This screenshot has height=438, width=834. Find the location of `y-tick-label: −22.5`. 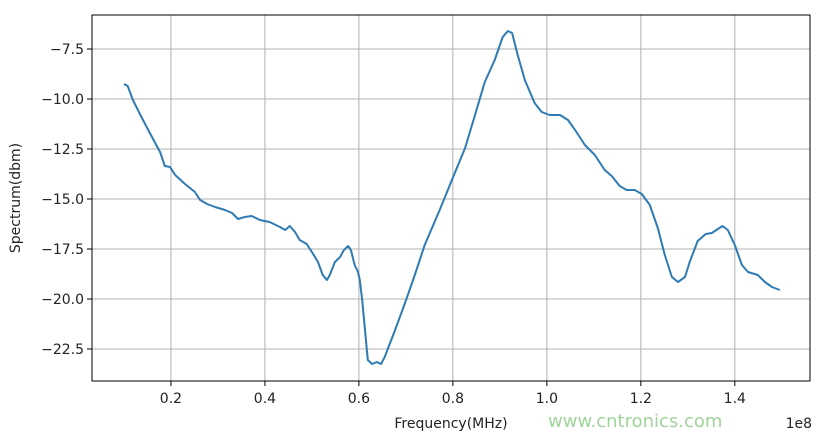

y-tick-label: −22.5 is located at coordinates (62, 350).